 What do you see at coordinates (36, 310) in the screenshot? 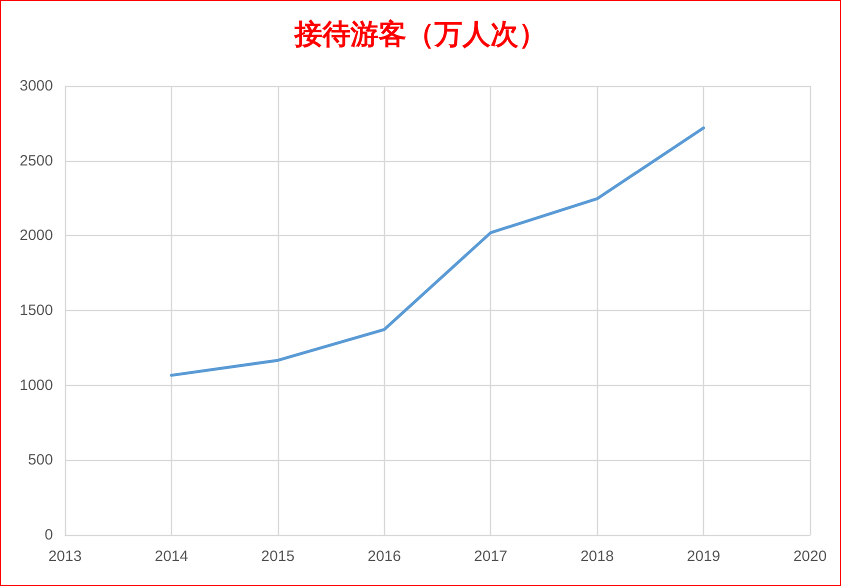
I see `y-tick-label: 1500` at bounding box center [36, 310].